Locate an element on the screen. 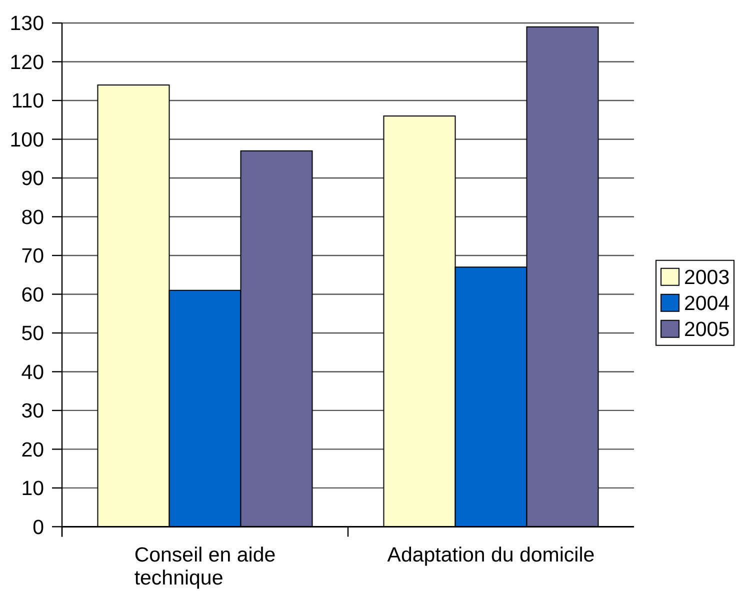 This screenshot has width=736, height=591. y-tick-label: 130 is located at coordinates (27, 24).